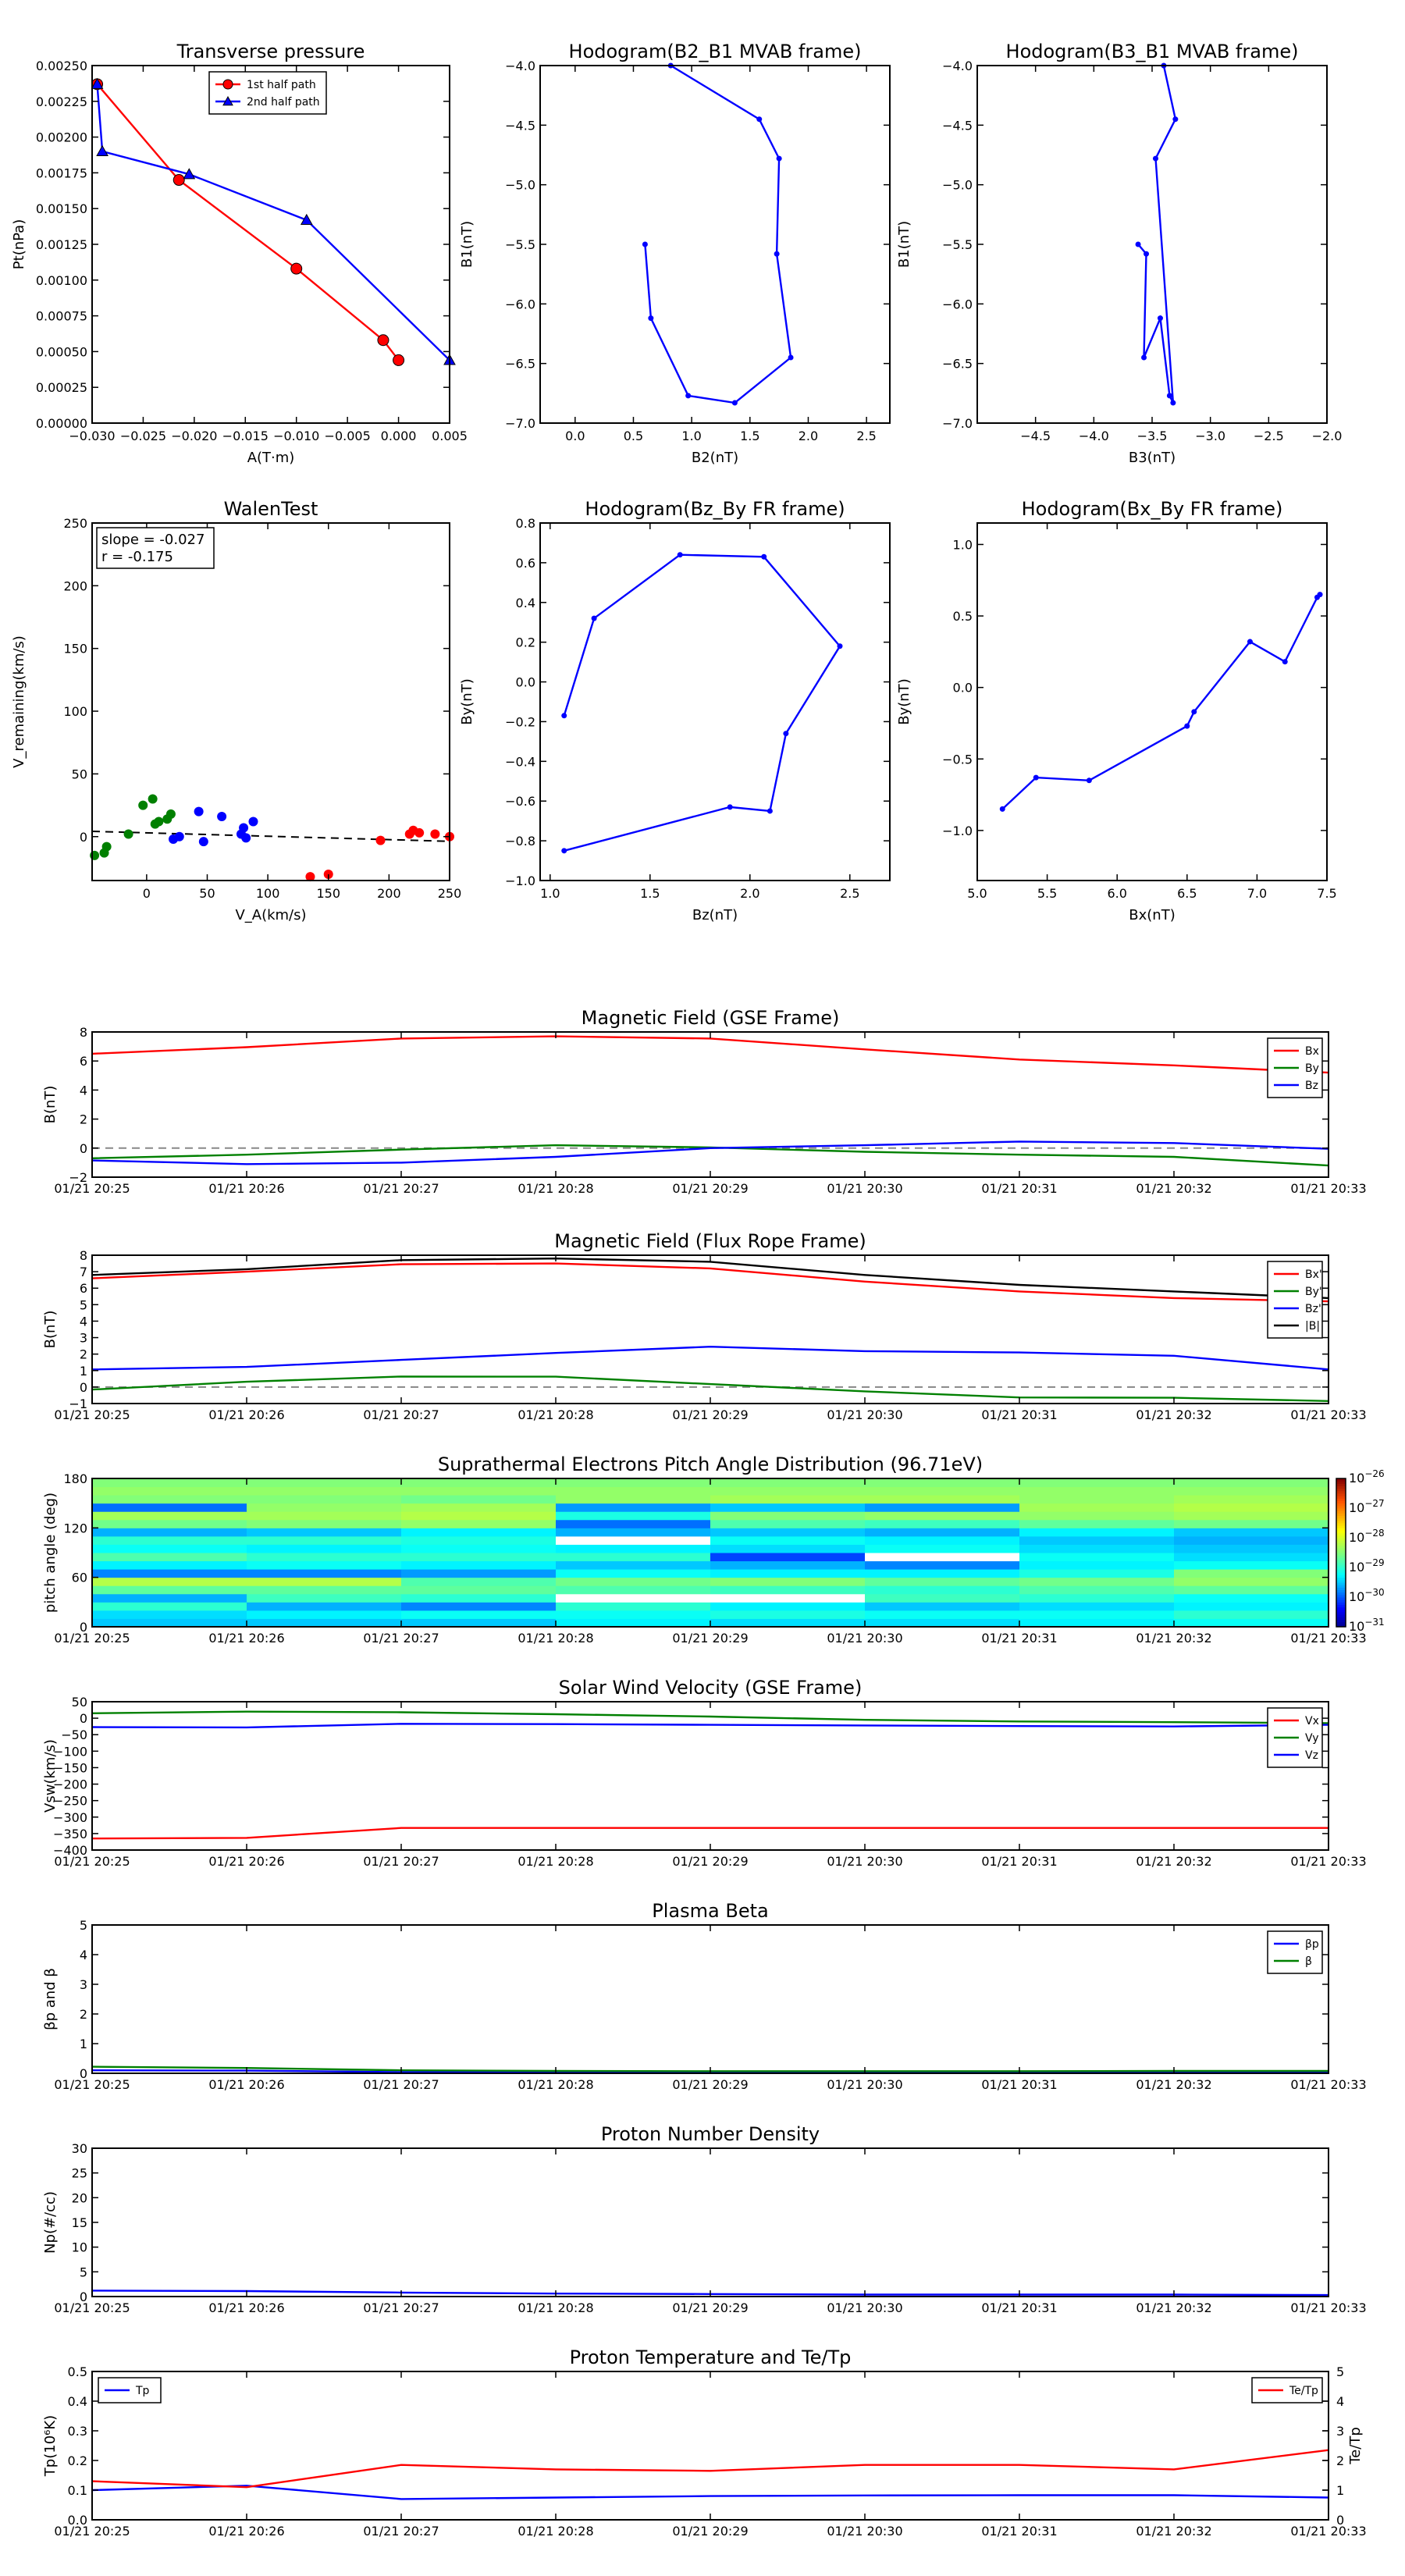 The height and width of the screenshot is (2576, 1405). Describe the element at coordinates (958, 304) in the screenshot. I see `y-tick-label: −6.0` at that location.